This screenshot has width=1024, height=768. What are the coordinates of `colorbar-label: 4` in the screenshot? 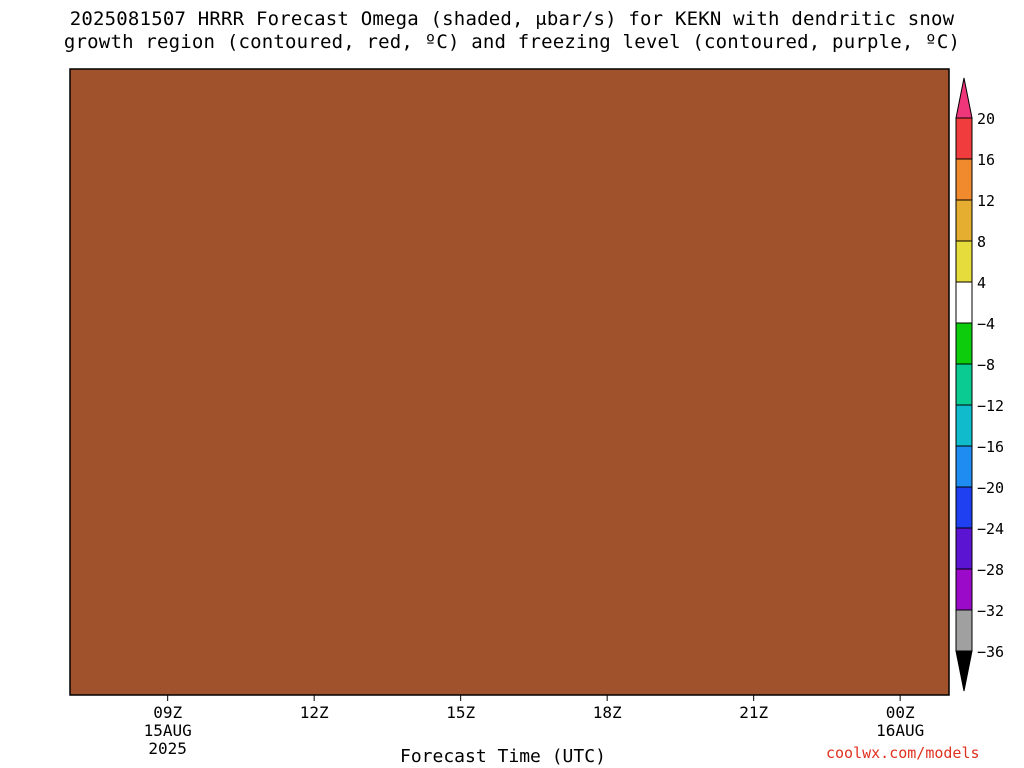 It's located at (981, 283).